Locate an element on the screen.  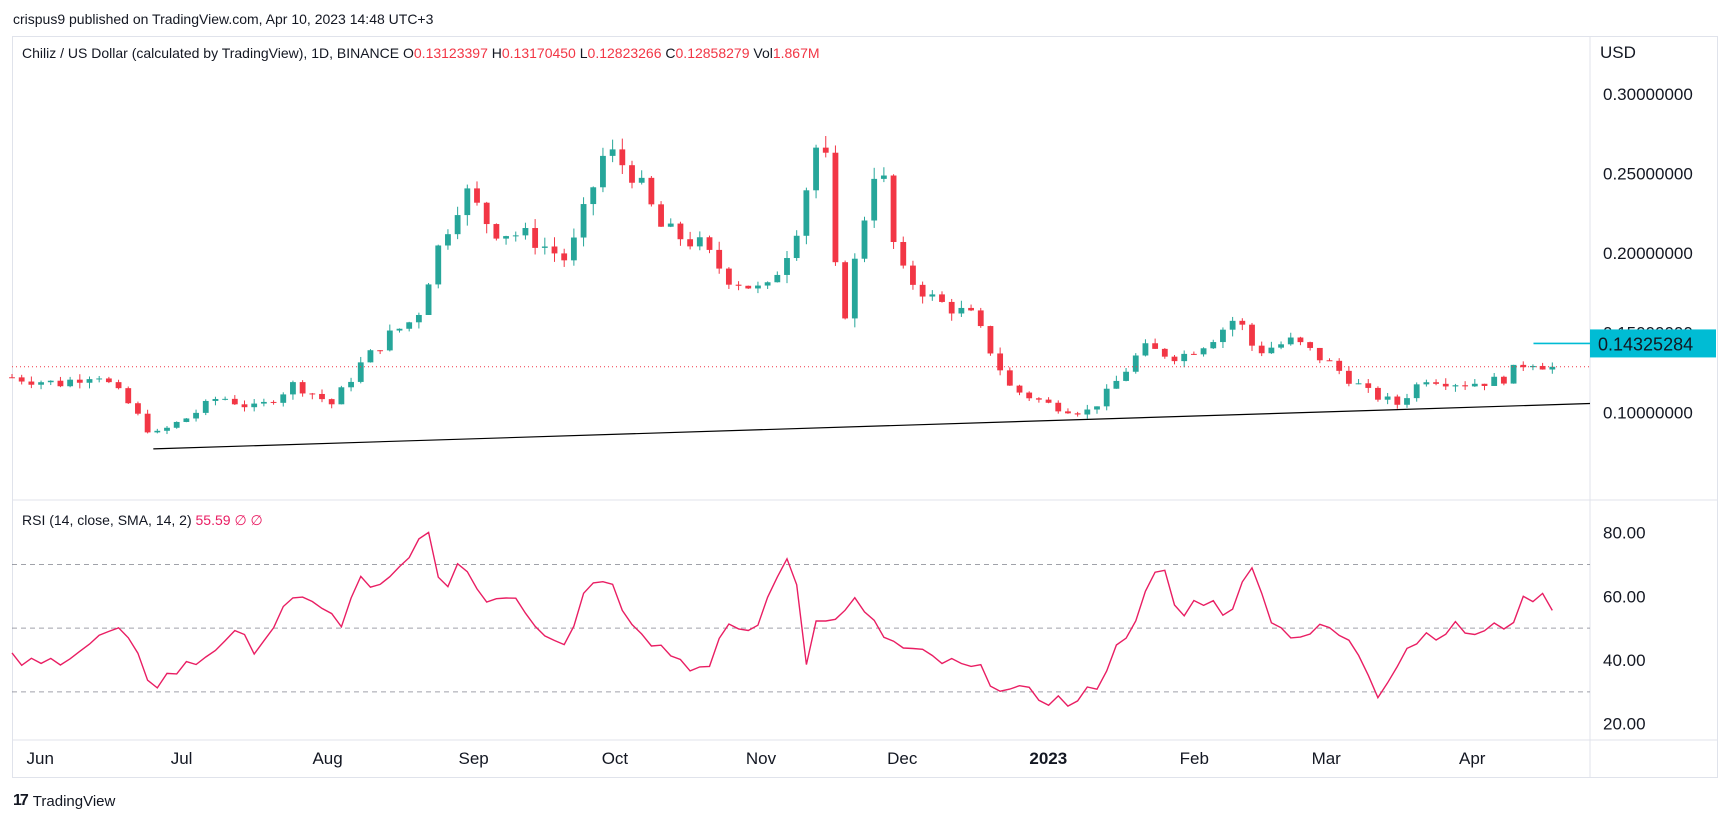
tradingview-logo-icon: 17 is located at coordinates (21, 800).